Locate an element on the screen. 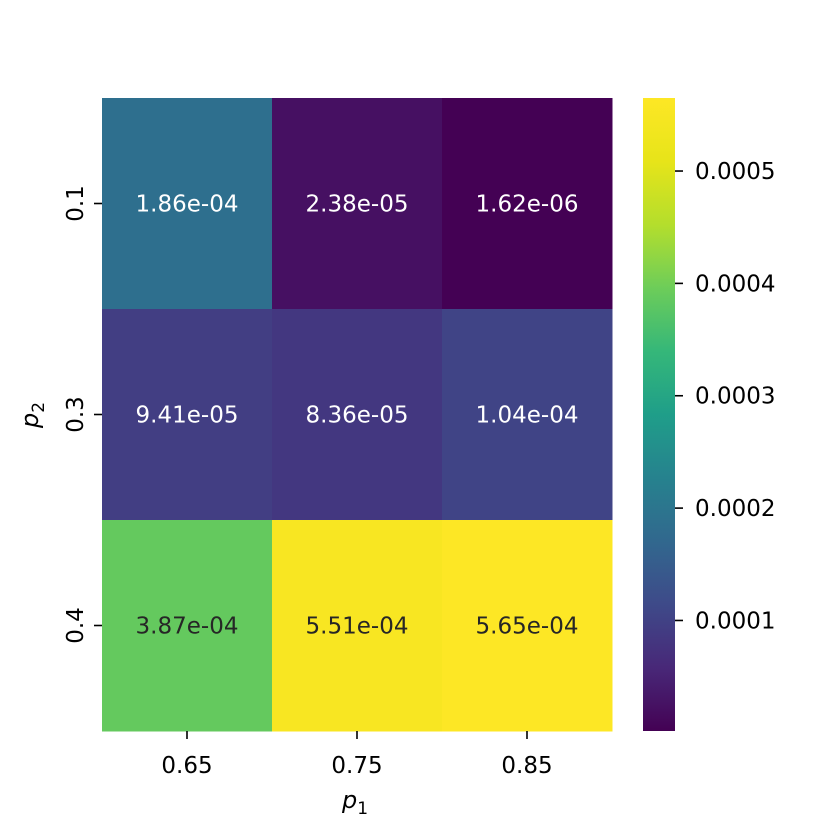  y-tick-label: 0.3 is located at coordinates (76, 414).